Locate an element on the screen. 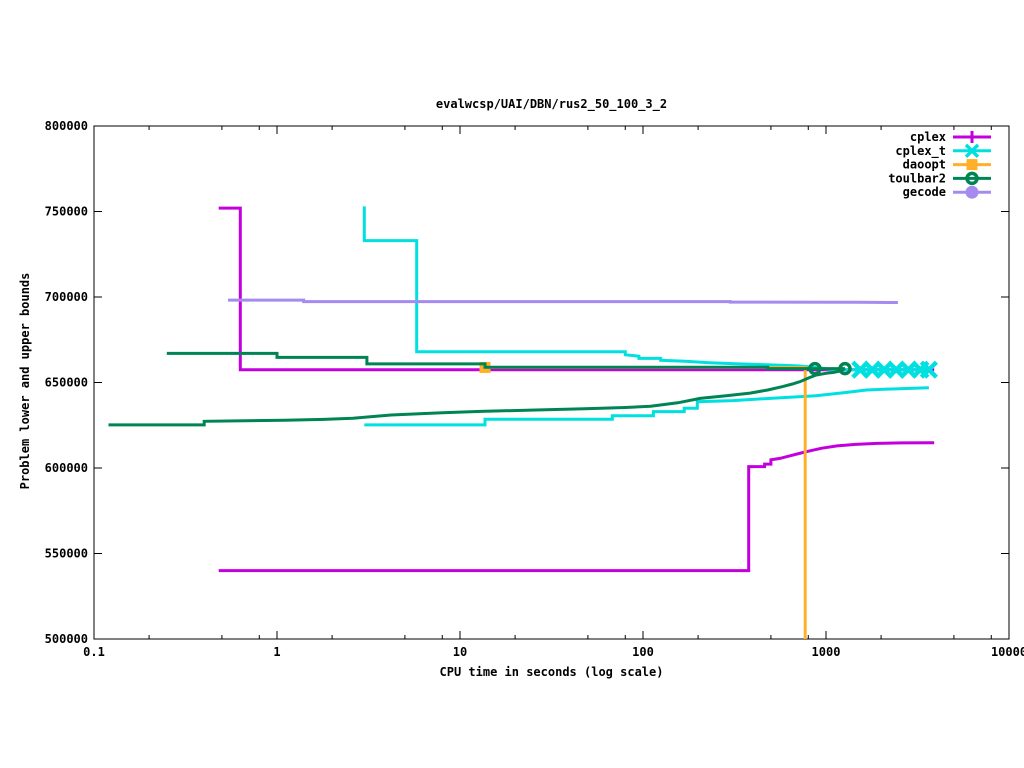 Image resolution: width=1024 pixels, height=768 pixels. series-cplex-lower-line is located at coordinates (576, 507).